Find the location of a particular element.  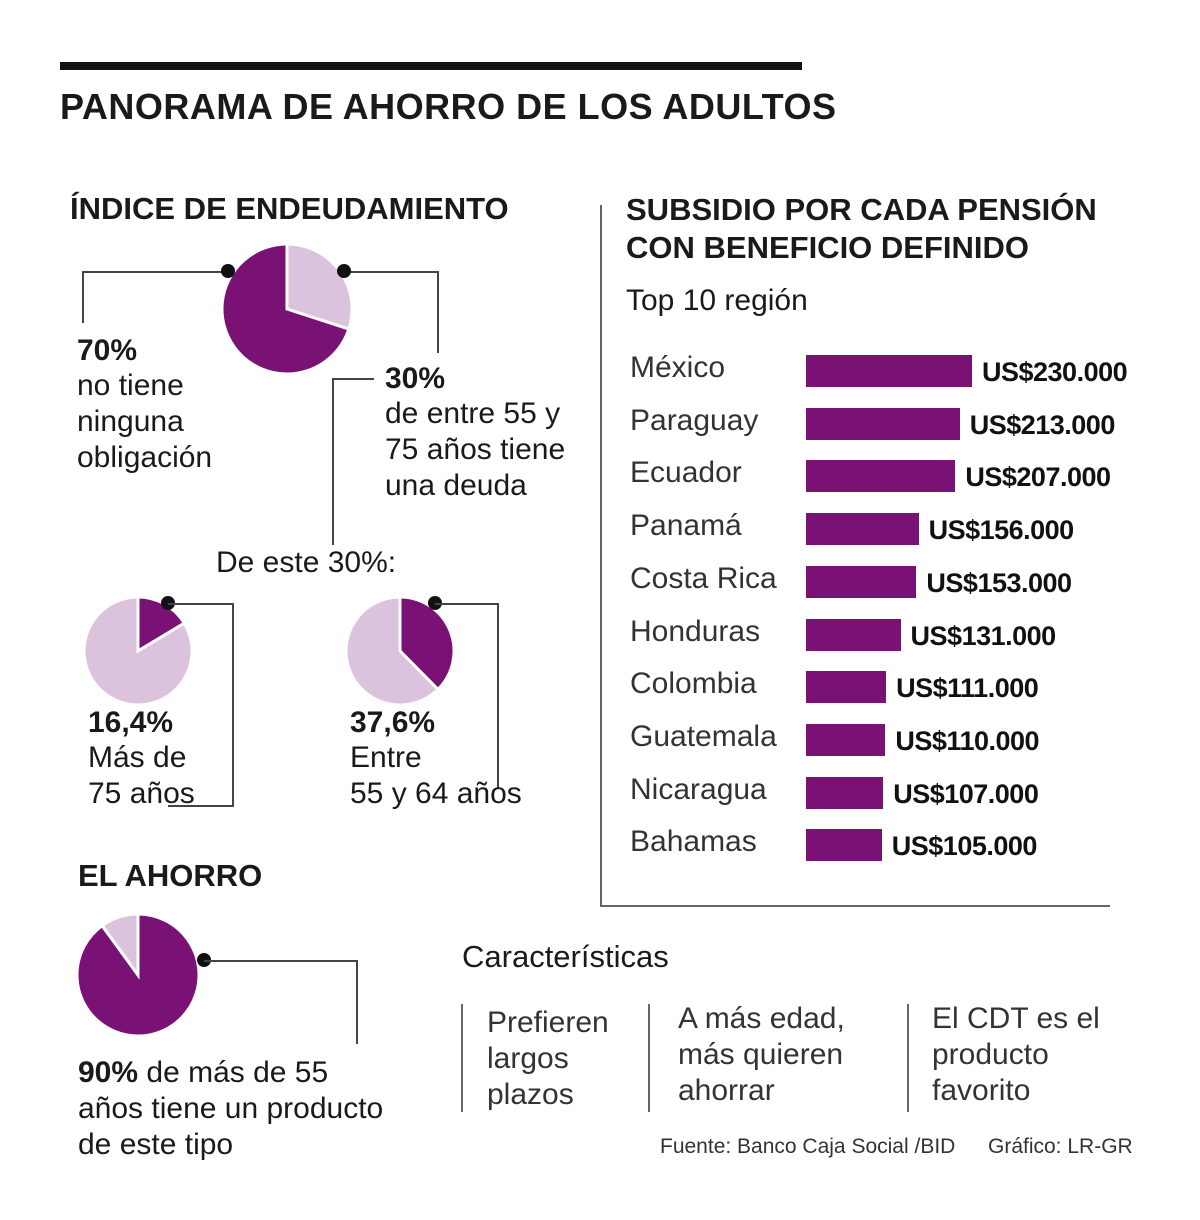

bar-category-label: Panamá is located at coordinates (686, 526).